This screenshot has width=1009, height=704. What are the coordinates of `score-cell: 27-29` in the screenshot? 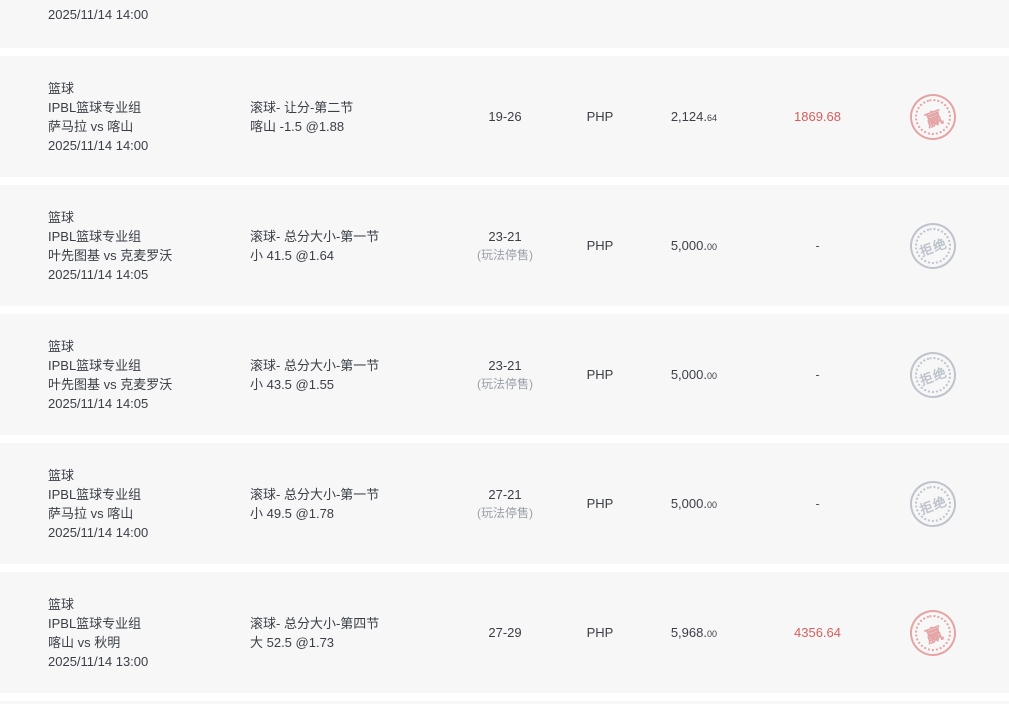 It's located at (505, 633).